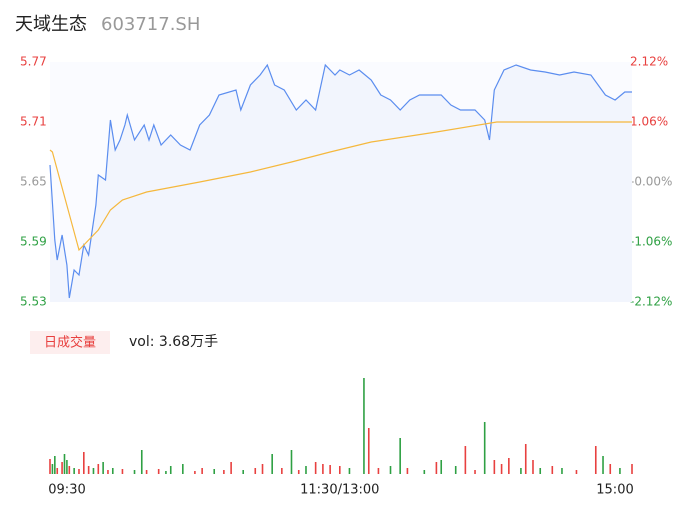 The height and width of the screenshot is (524, 686). I want to click on stock-code: 603717.SH, so click(150, 24).